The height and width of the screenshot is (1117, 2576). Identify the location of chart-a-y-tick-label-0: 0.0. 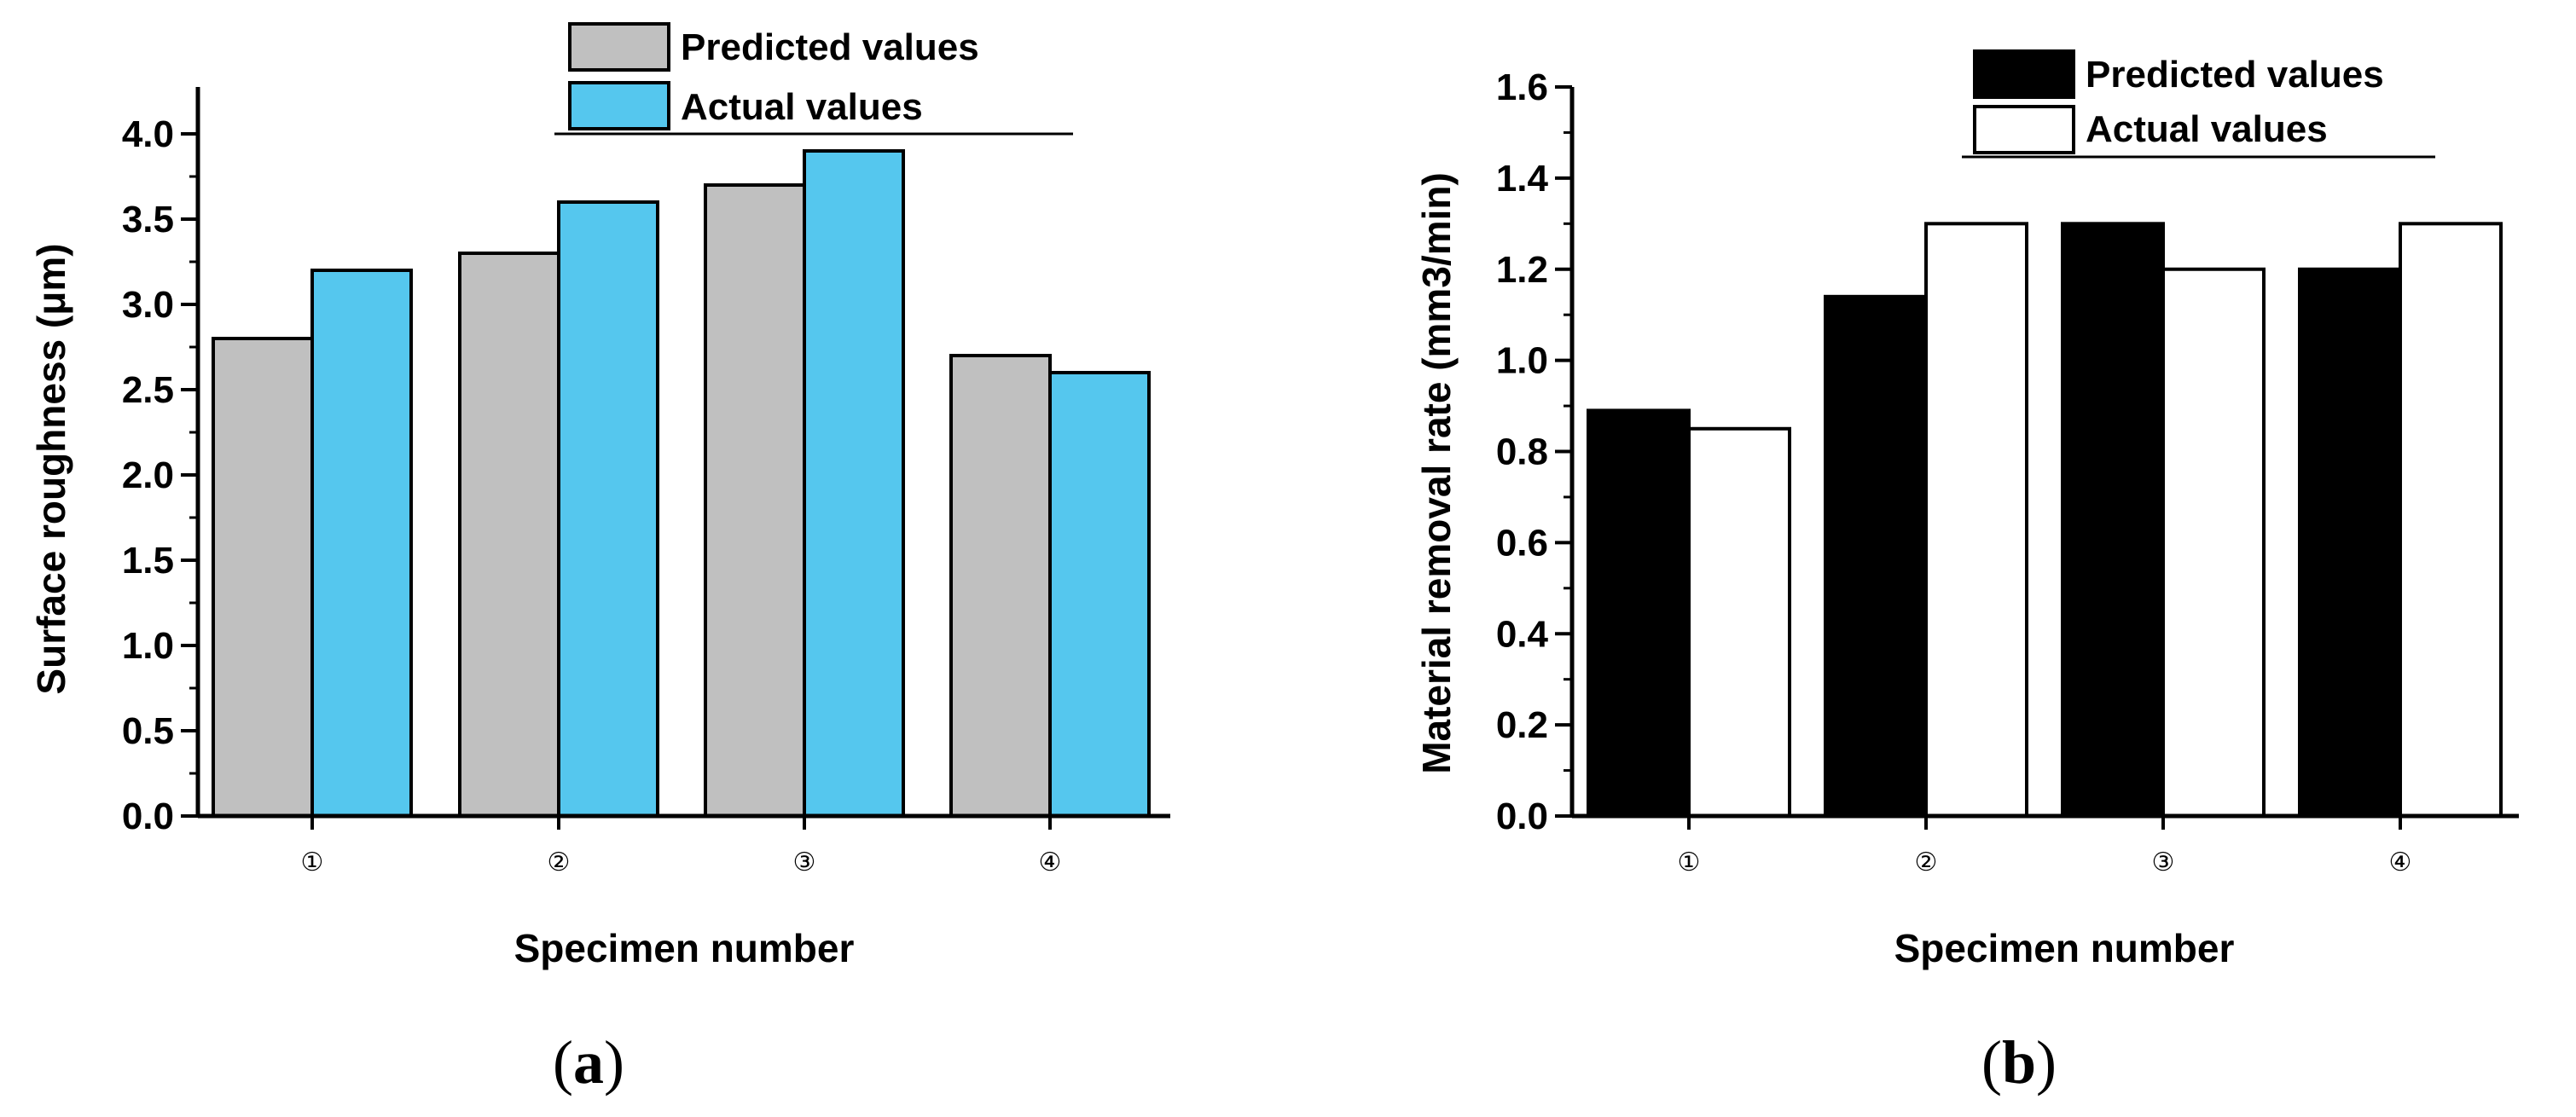
(148, 816).